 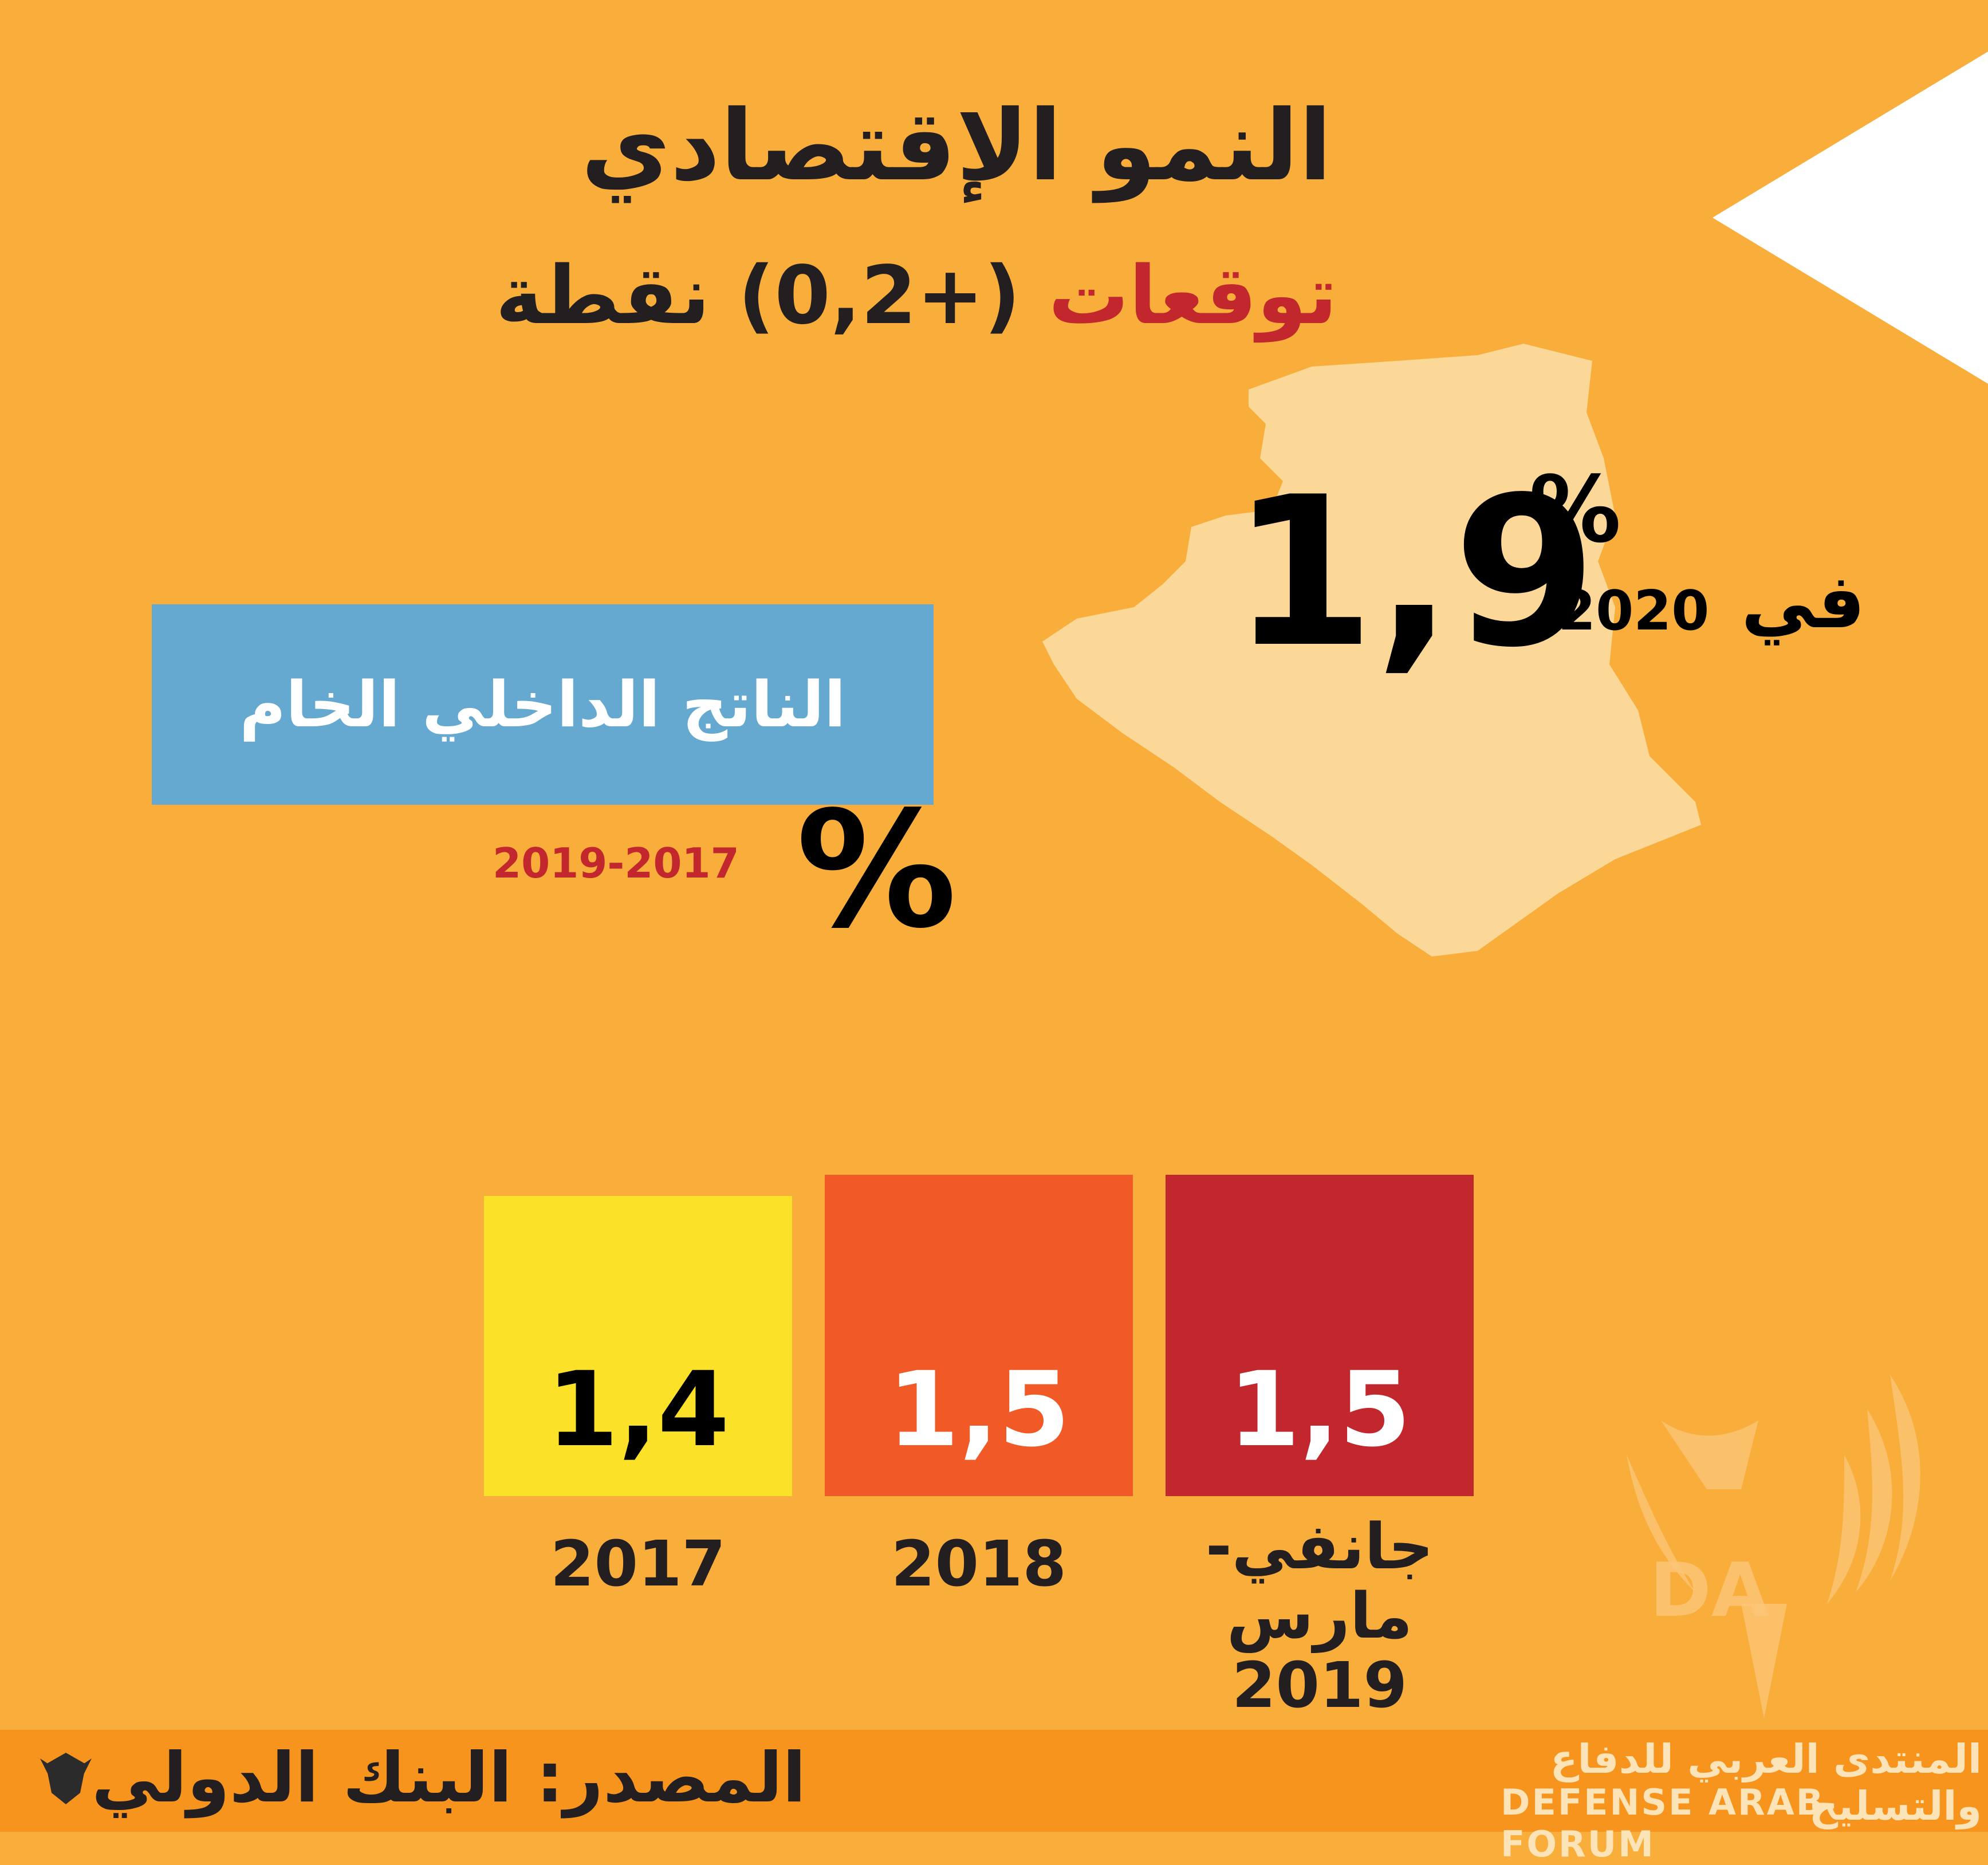 What do you see at coordinates (449, 1778) in the screenshot?
I see `source-label: المصدر: البنك الدولي` at bounding box center [449, 1778].